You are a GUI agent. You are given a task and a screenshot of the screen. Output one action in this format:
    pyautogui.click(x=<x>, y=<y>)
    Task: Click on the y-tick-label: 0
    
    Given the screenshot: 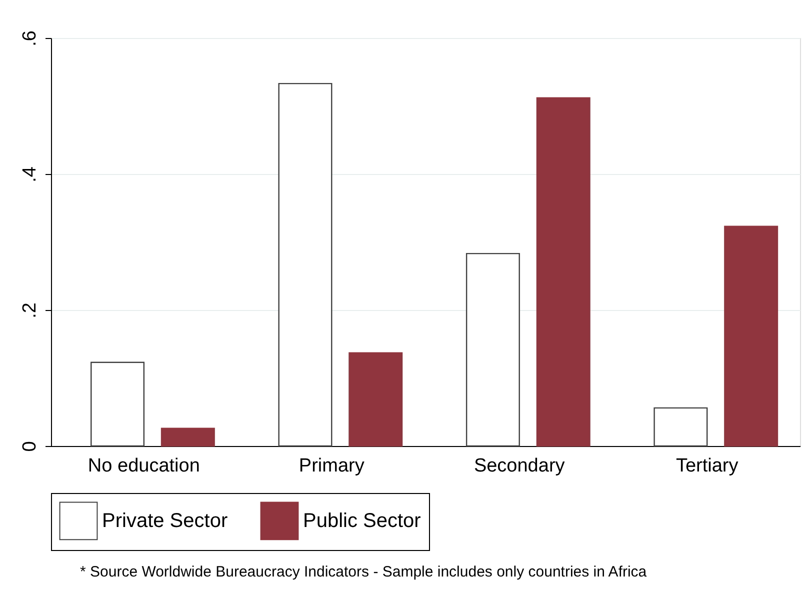 What is the action you would take?
    pyautogui.click(x=30, y=446)
    